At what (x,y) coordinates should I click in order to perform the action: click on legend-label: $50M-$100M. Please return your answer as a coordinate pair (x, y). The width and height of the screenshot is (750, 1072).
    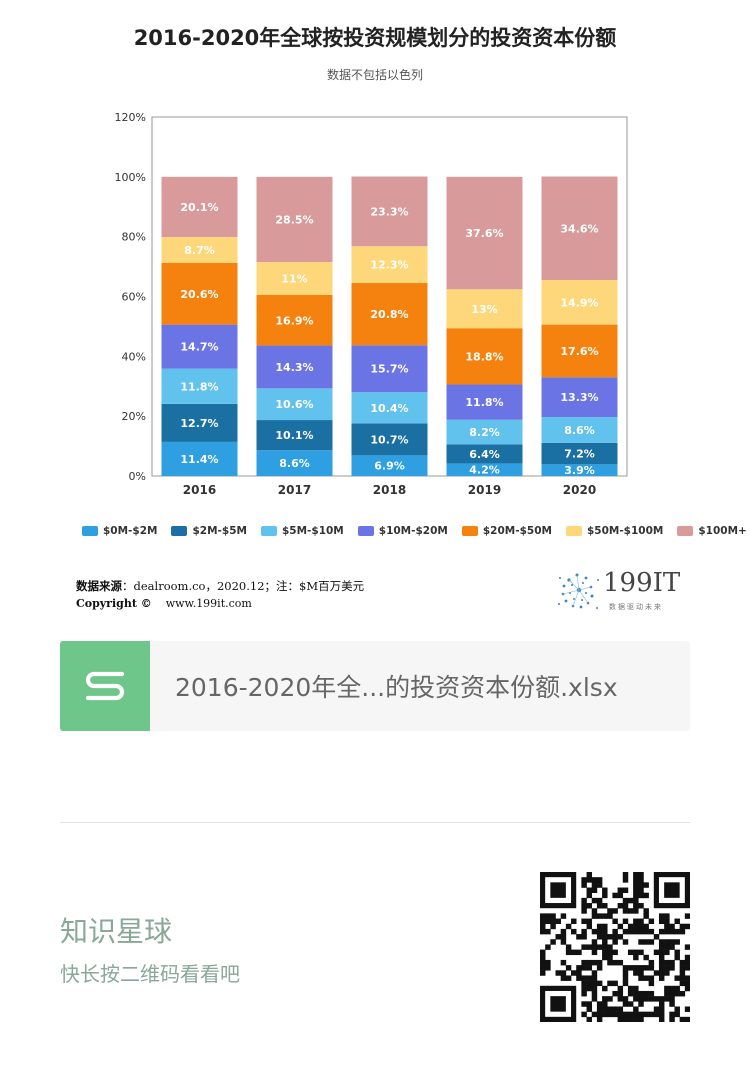
    Looking at the image, I should click on (625, 531).